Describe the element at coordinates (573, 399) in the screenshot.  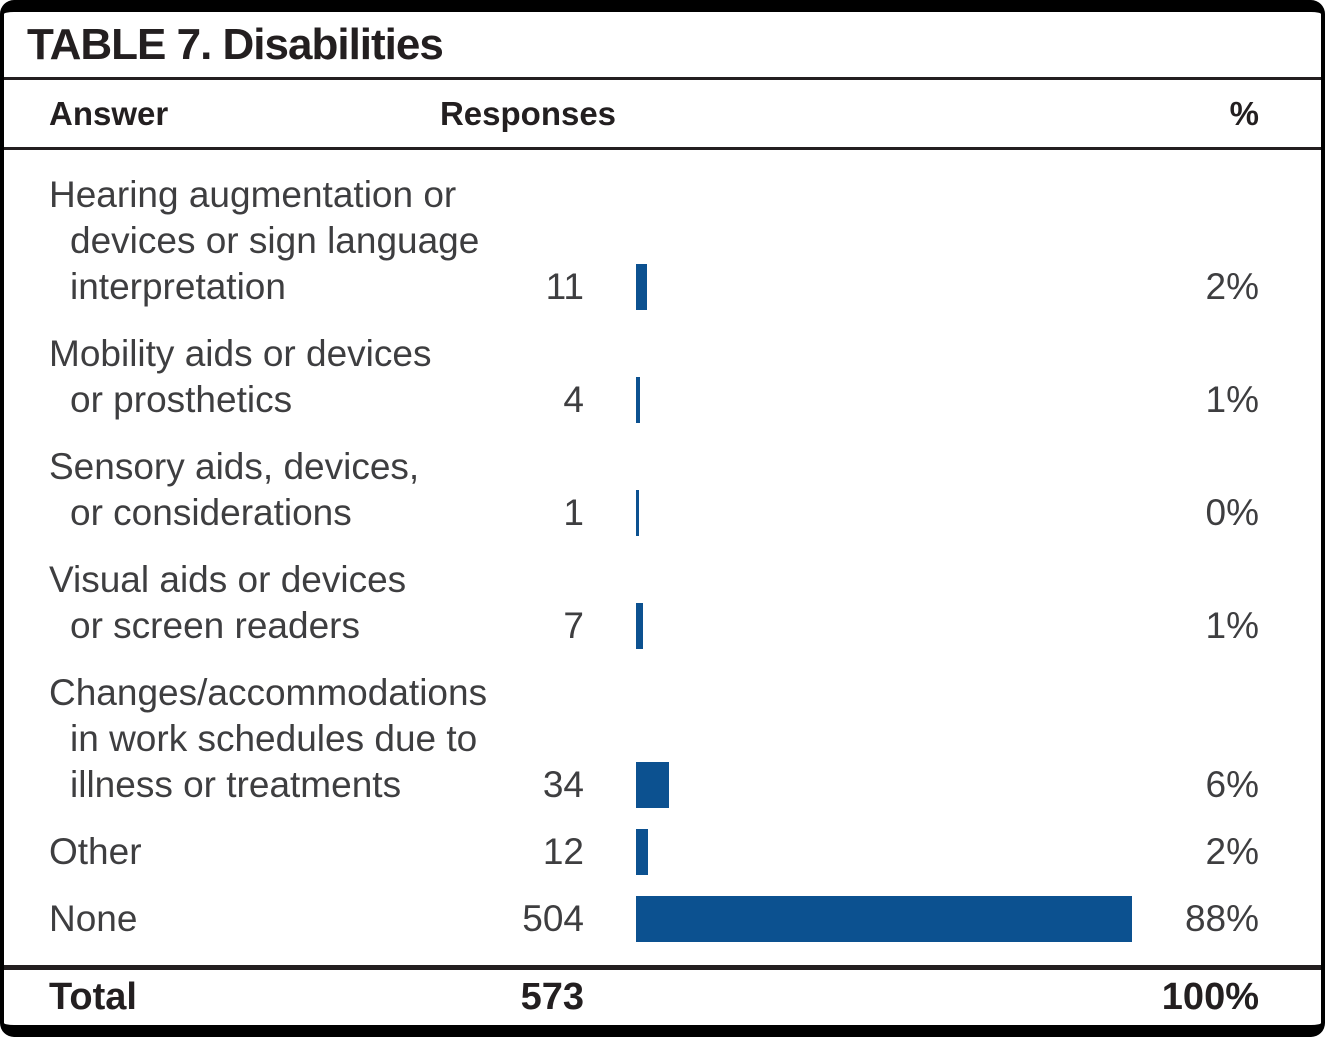
I see `responses-value: 4` at that location.